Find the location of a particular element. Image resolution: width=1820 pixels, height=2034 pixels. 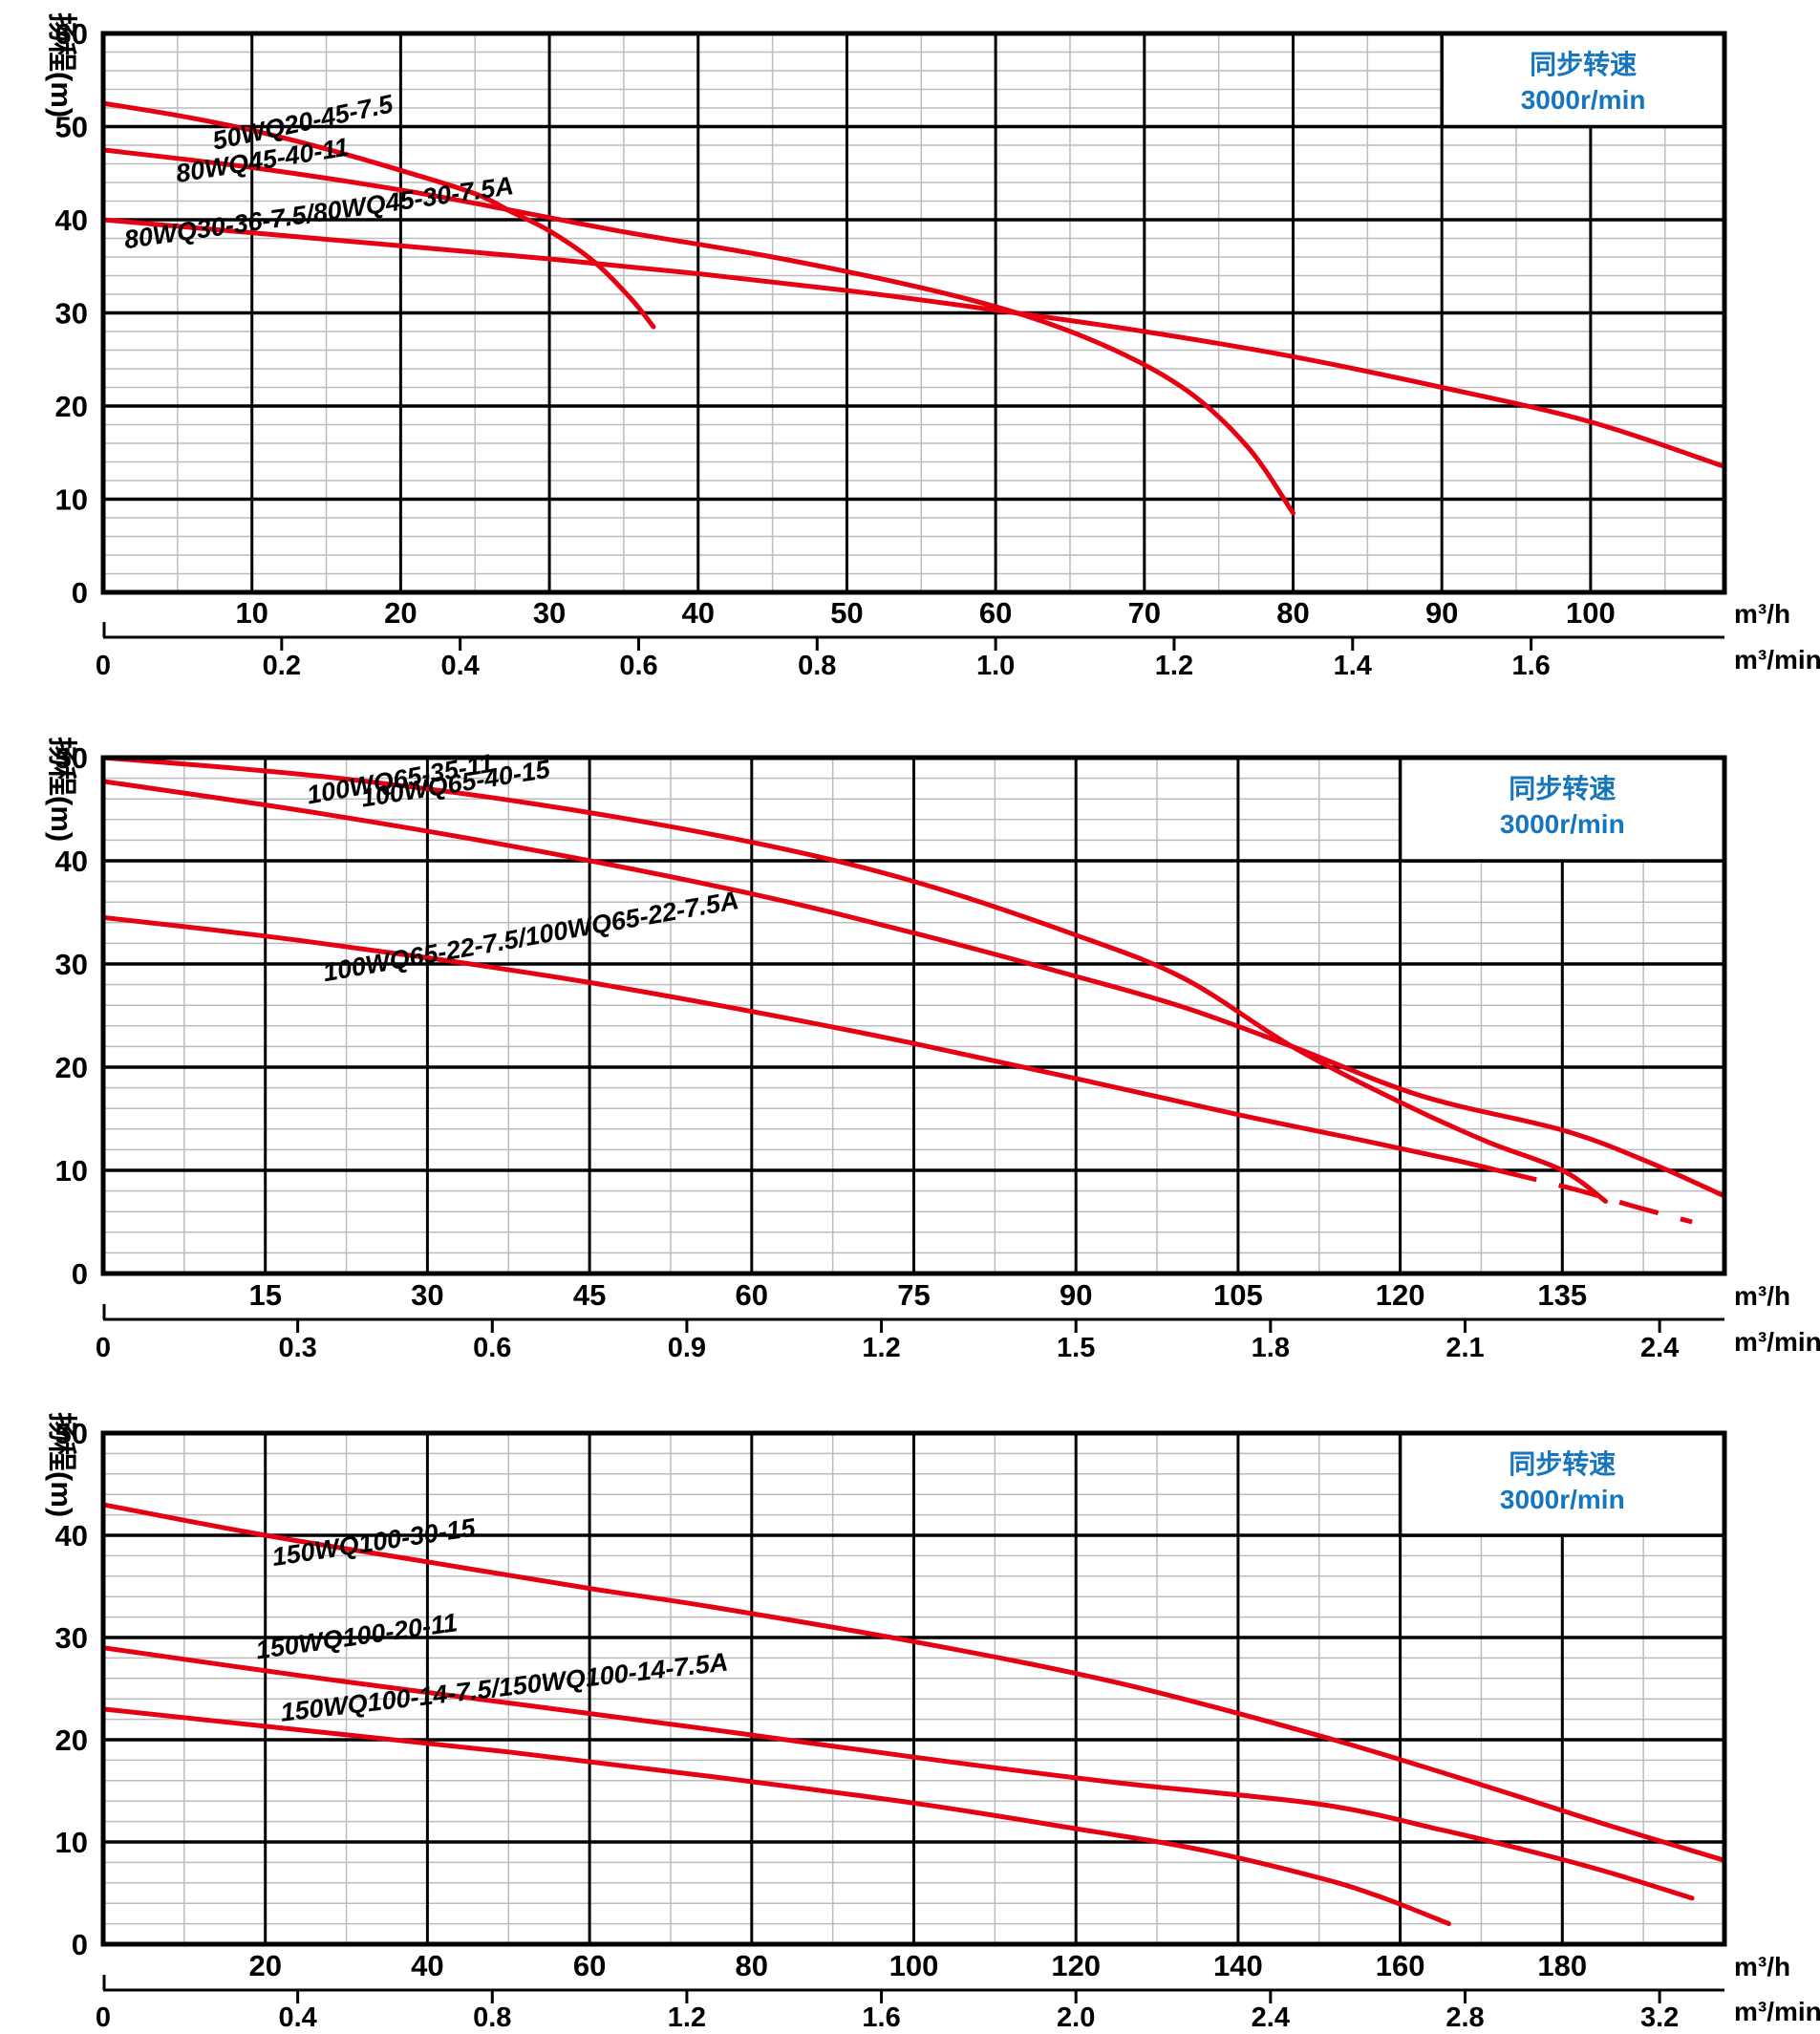

x-tick-label: 10 is located at coordinates (251, 613).